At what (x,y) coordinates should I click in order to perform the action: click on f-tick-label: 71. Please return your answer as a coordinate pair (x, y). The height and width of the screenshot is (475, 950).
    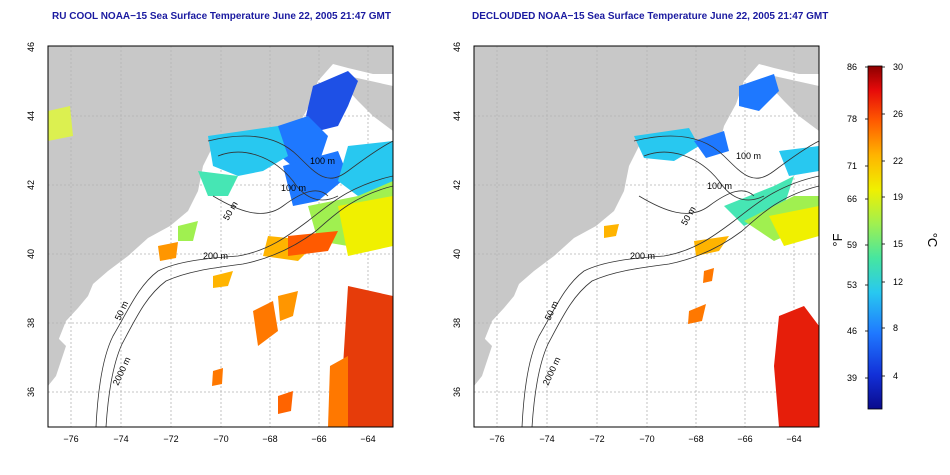
    Looking at the image, I should click on (852, 166).